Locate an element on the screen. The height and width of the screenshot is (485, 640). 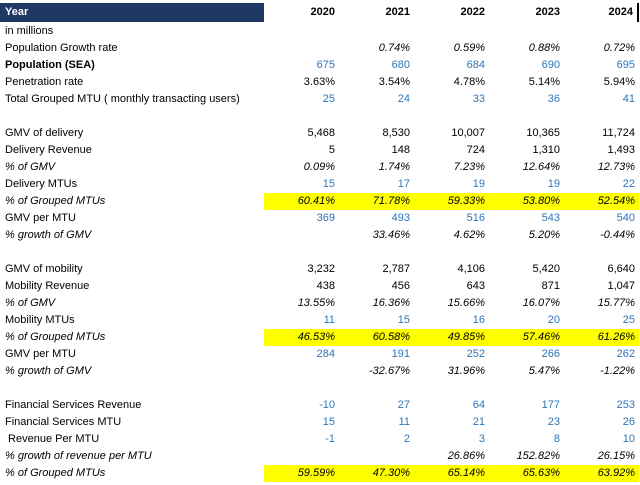
cell-value: 3,232 is located at coordinates (321, 269).